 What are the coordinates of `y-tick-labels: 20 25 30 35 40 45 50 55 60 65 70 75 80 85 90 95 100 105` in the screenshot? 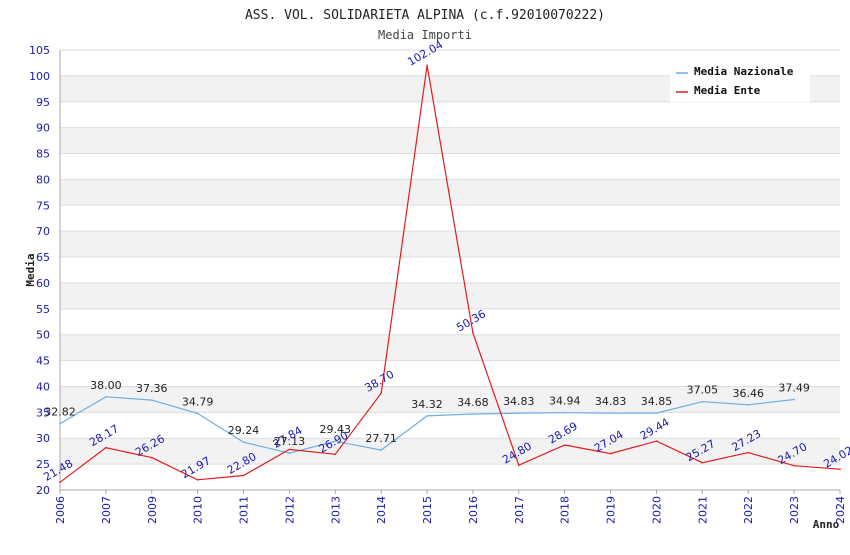 It's located at (39, 270).